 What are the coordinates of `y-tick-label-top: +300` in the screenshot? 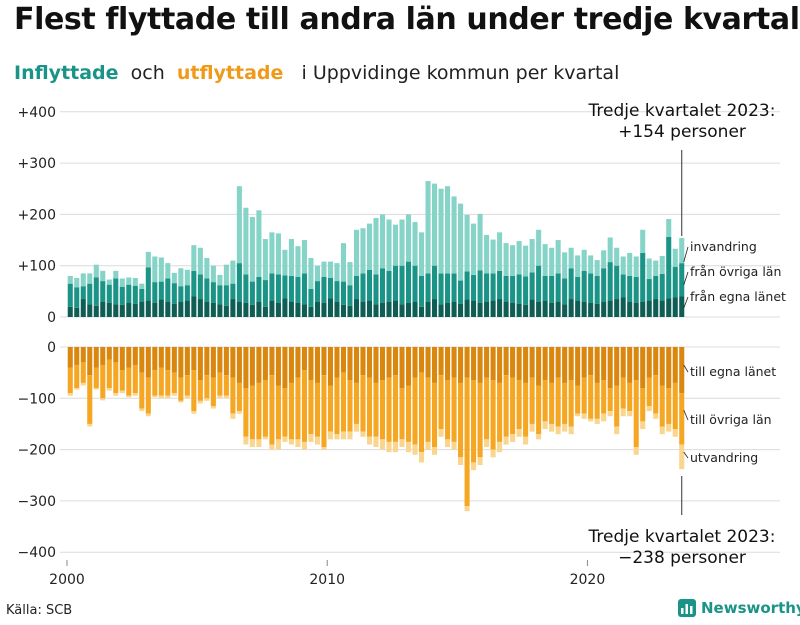 It's located at (37, 164).